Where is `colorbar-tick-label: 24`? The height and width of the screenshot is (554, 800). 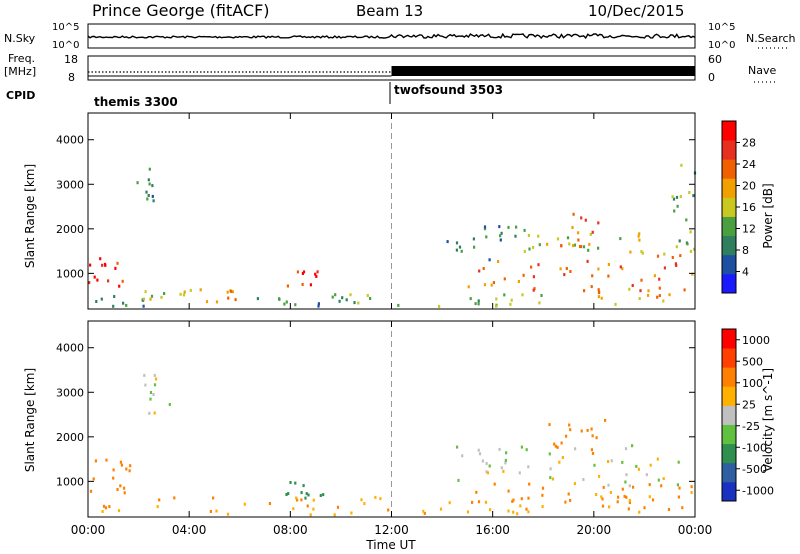
colorbar-tick-label: 24 is located at coordinates (749, 164).